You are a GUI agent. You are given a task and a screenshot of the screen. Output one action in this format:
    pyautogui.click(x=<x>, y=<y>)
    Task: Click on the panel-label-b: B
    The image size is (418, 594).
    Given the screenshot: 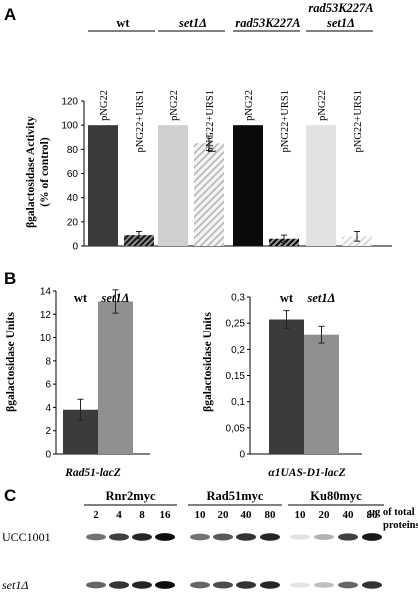 What is the action you would take?
    pyautogui.click(x=10, y=278)
    